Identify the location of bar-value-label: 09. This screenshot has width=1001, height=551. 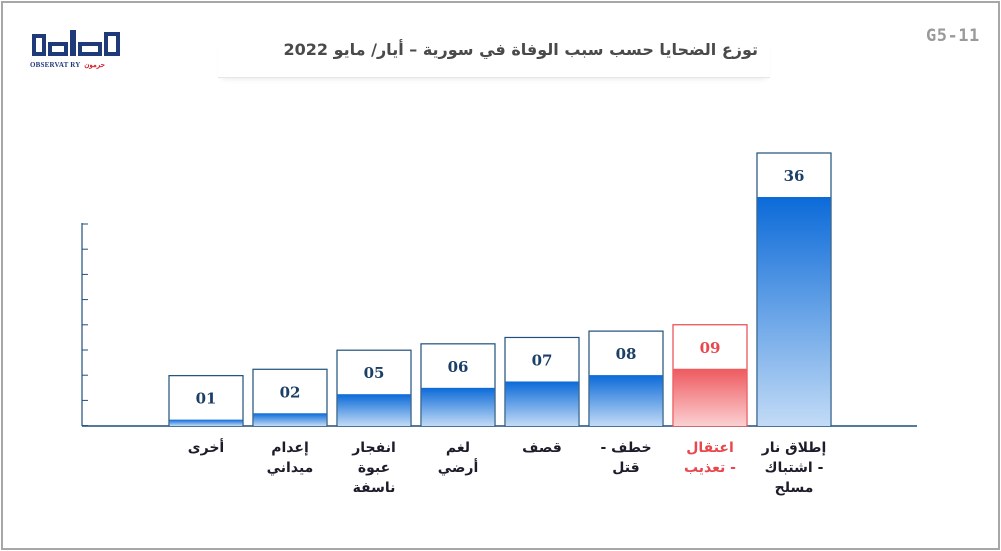
(710, 348).